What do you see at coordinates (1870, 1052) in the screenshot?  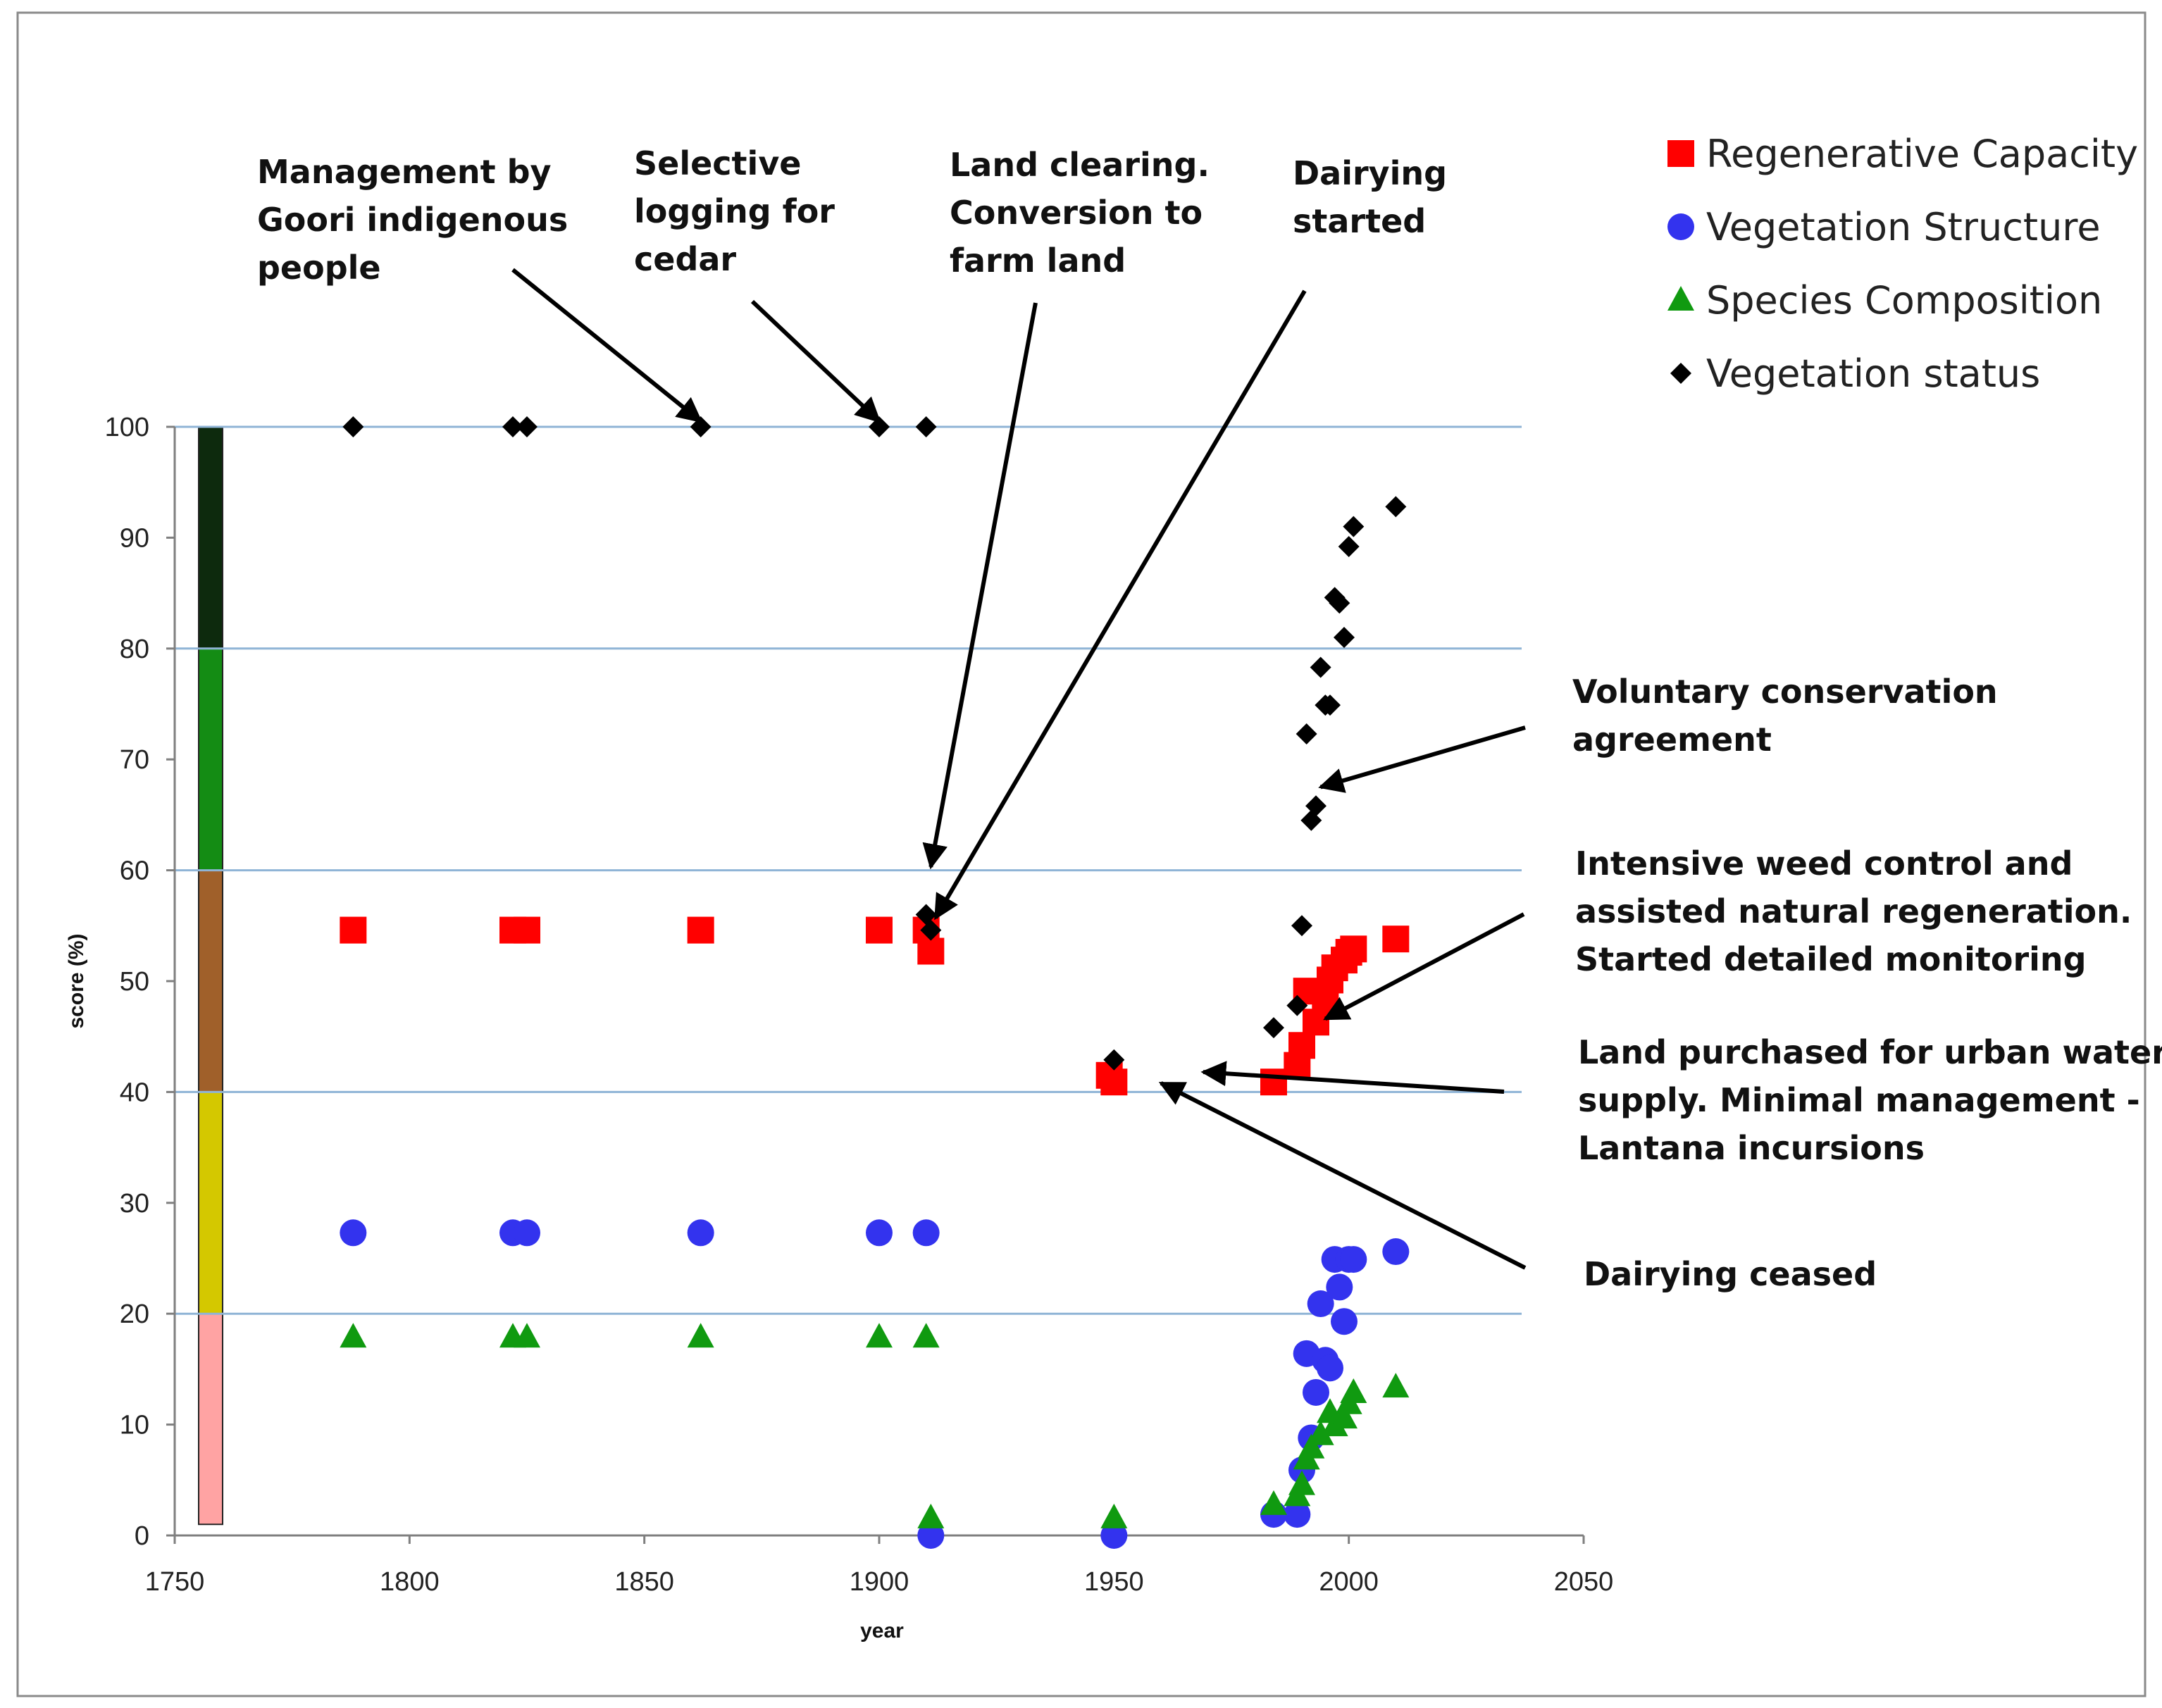 I see `annotation-line: Land purchased for urban water` at bounding box center [1870, 1052].